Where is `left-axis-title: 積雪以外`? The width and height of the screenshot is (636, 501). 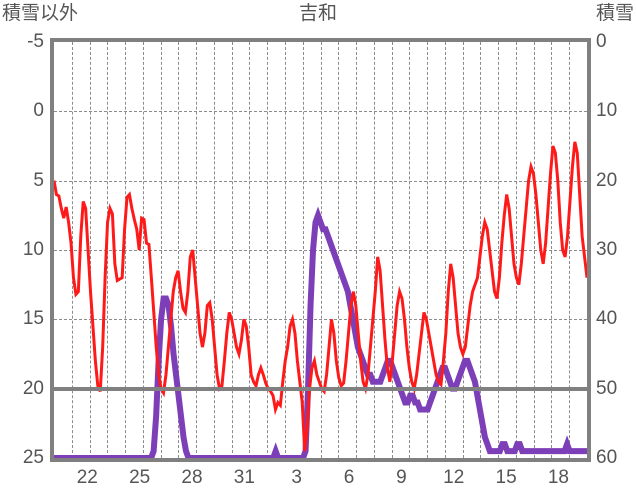
left-axis-title: 積雪以外 is located at coordinates (40, 13).